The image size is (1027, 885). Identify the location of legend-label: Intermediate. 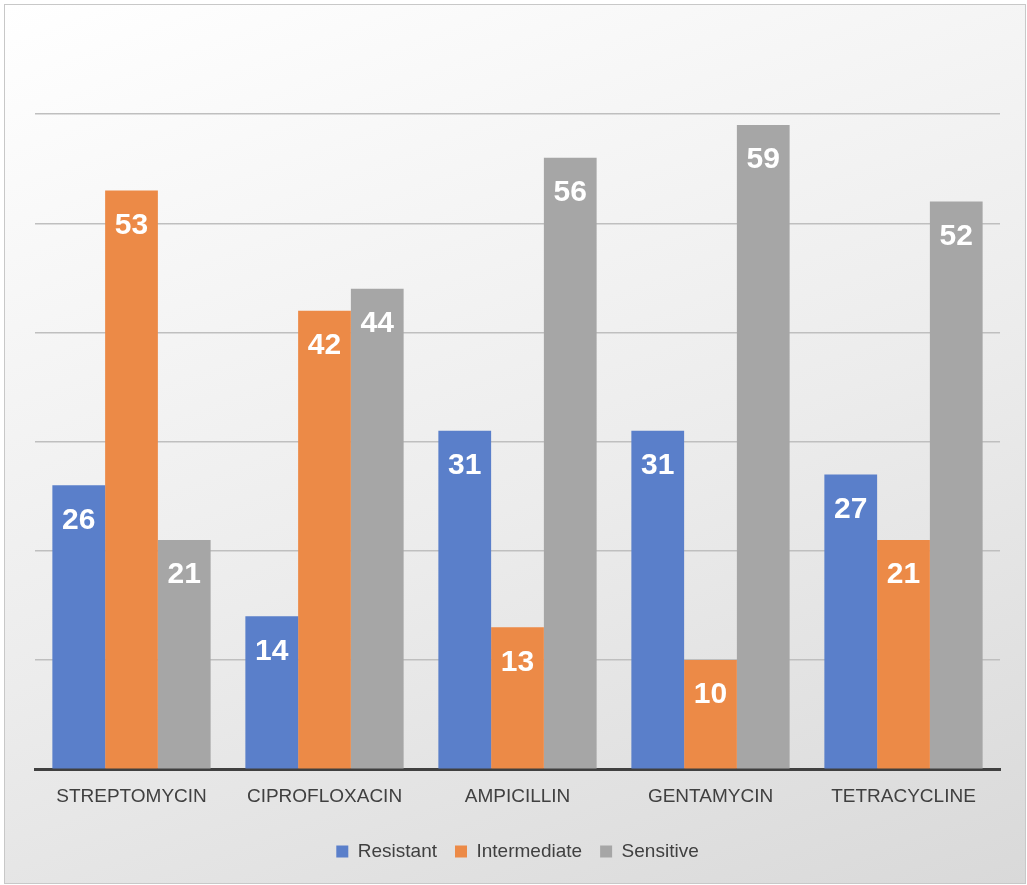
(529, 850).